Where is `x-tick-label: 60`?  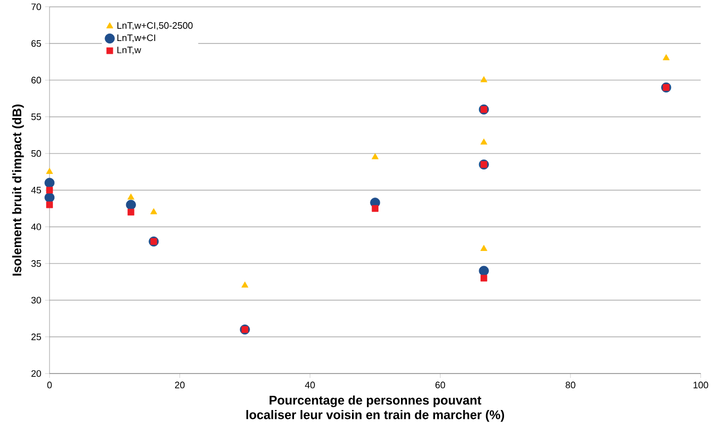 x-tick-label: 60 is located at coordinates (440, 385).